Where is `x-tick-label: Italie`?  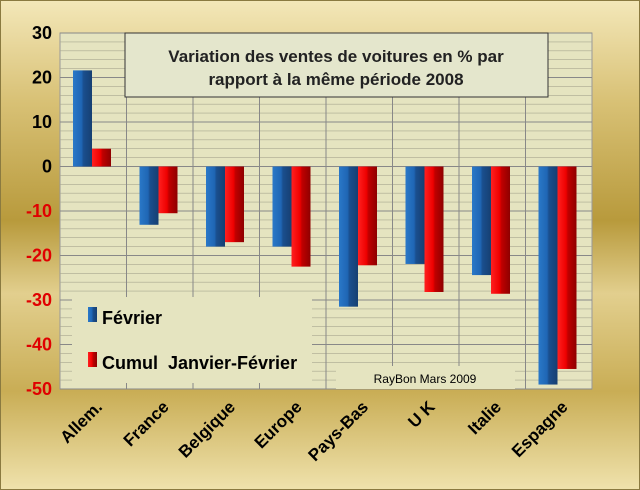 x-tick-label: Italie is located at coordinates (484, 417).